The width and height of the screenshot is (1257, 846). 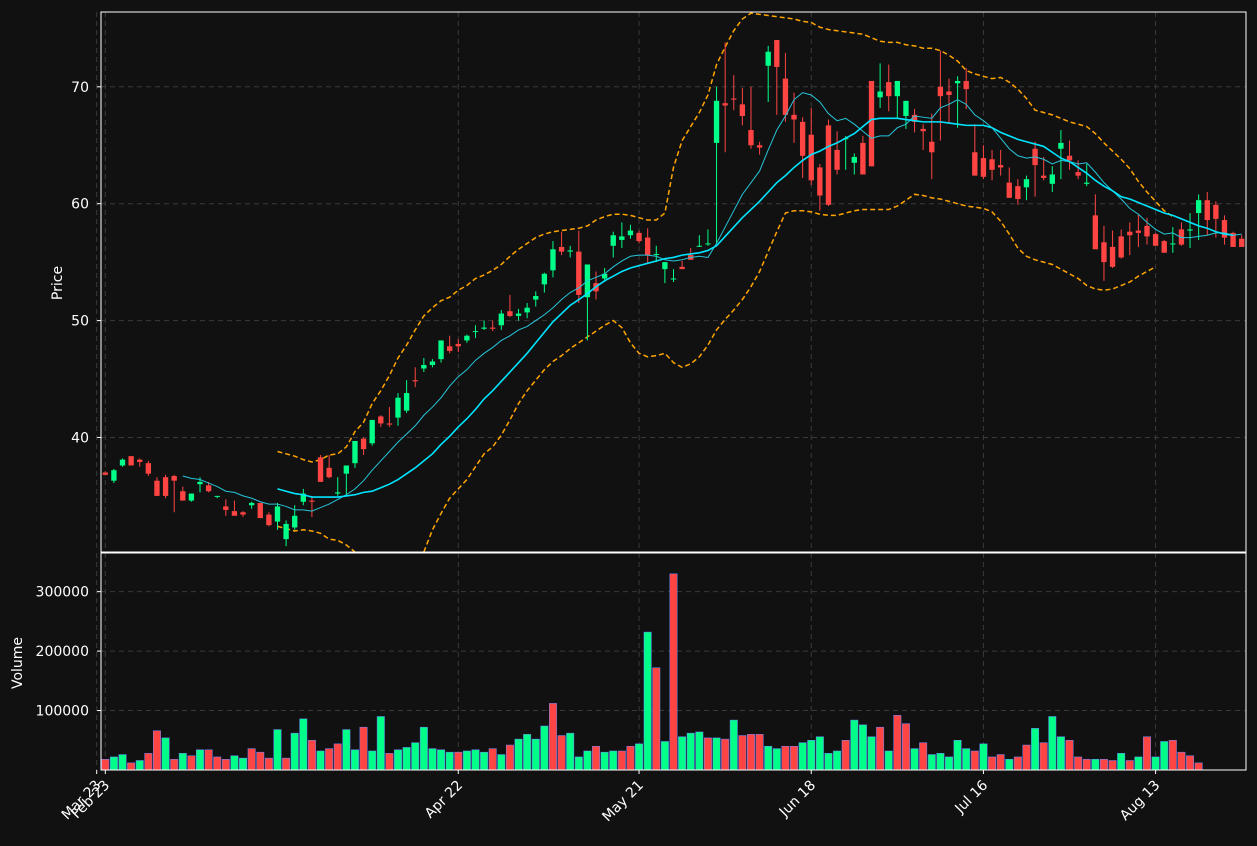 I want to click on price-tick-label: 70, so click(x=80, y=88).